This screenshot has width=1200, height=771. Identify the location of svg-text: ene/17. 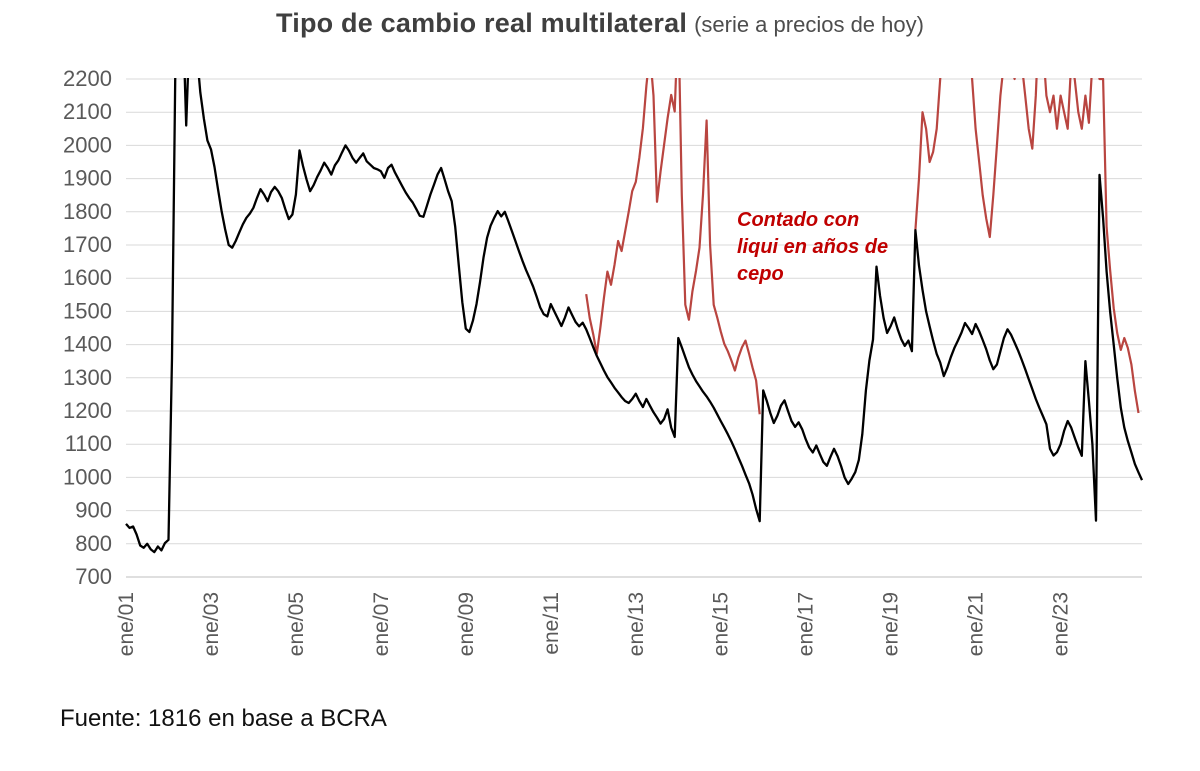
(806, 624).